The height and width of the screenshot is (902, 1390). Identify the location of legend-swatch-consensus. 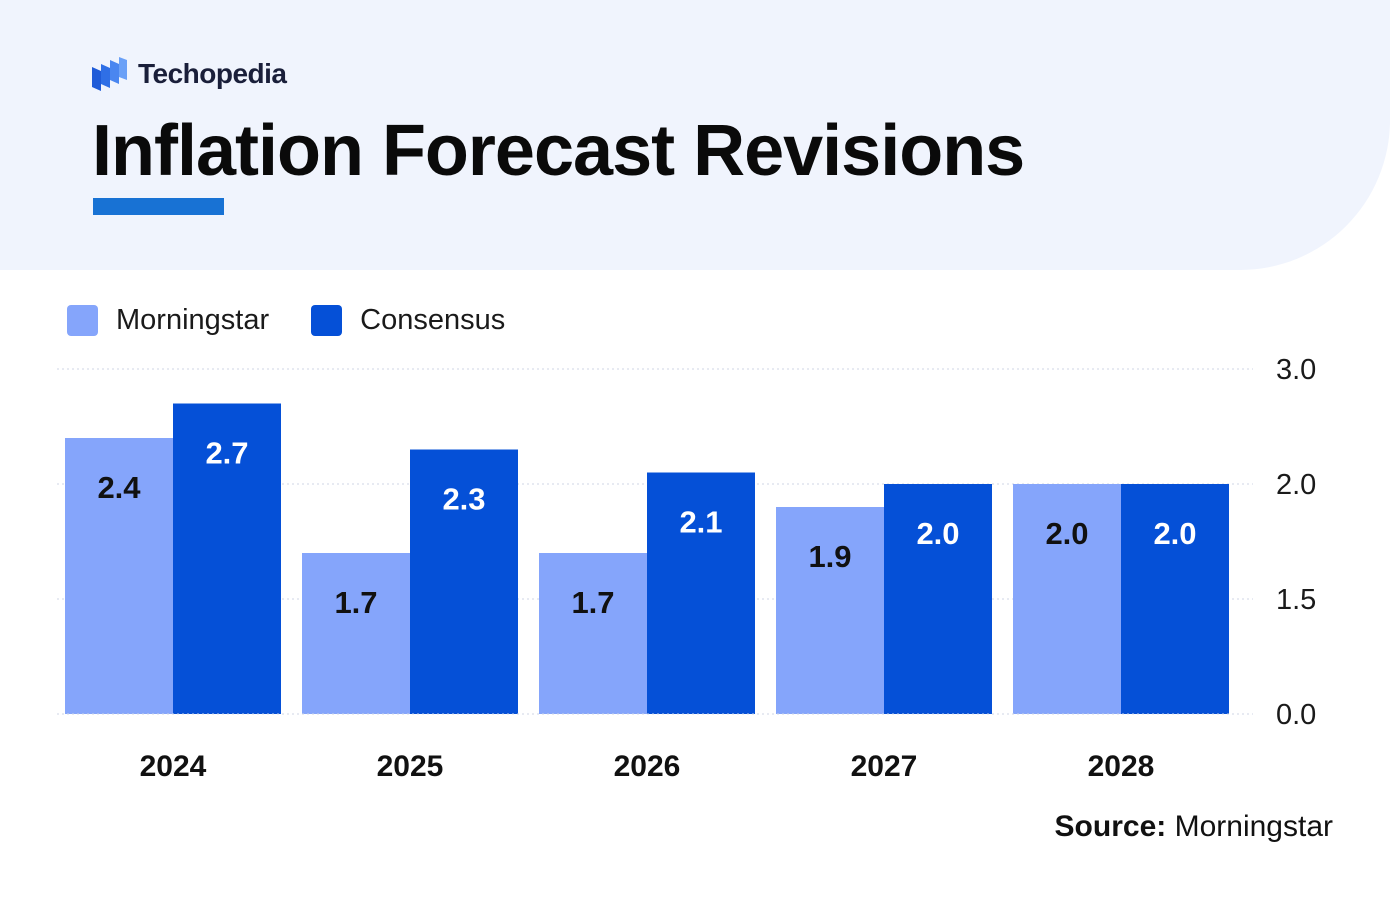
(327, 320).